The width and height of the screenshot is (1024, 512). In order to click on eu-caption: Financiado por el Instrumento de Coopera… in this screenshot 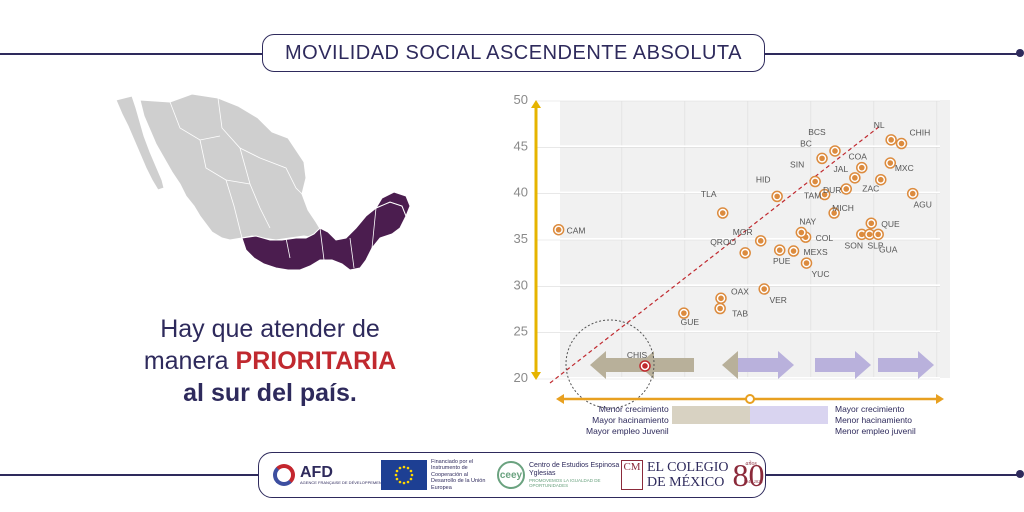, I will do `click(458, 474)`.